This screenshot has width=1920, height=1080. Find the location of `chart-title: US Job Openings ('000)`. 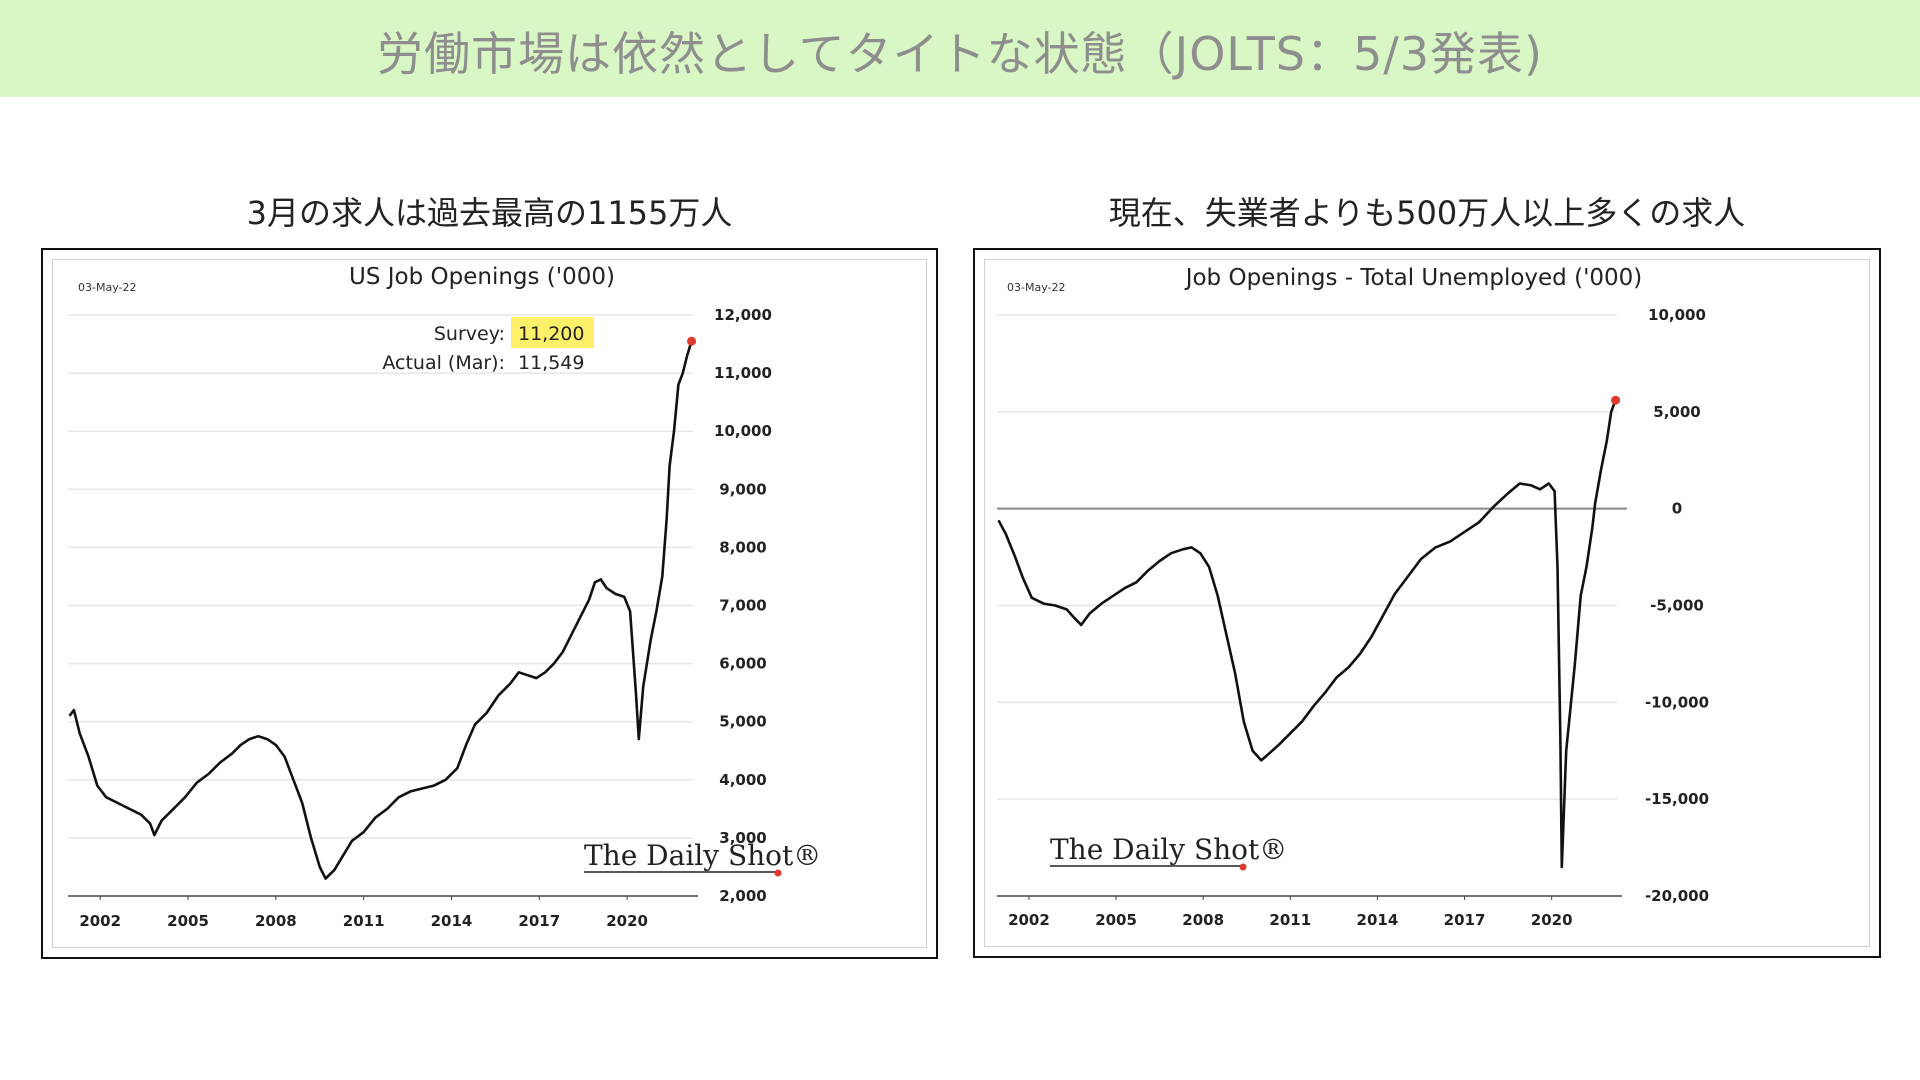

chart-title: US Job Openings ('000) is located at coordinates (482, 277).